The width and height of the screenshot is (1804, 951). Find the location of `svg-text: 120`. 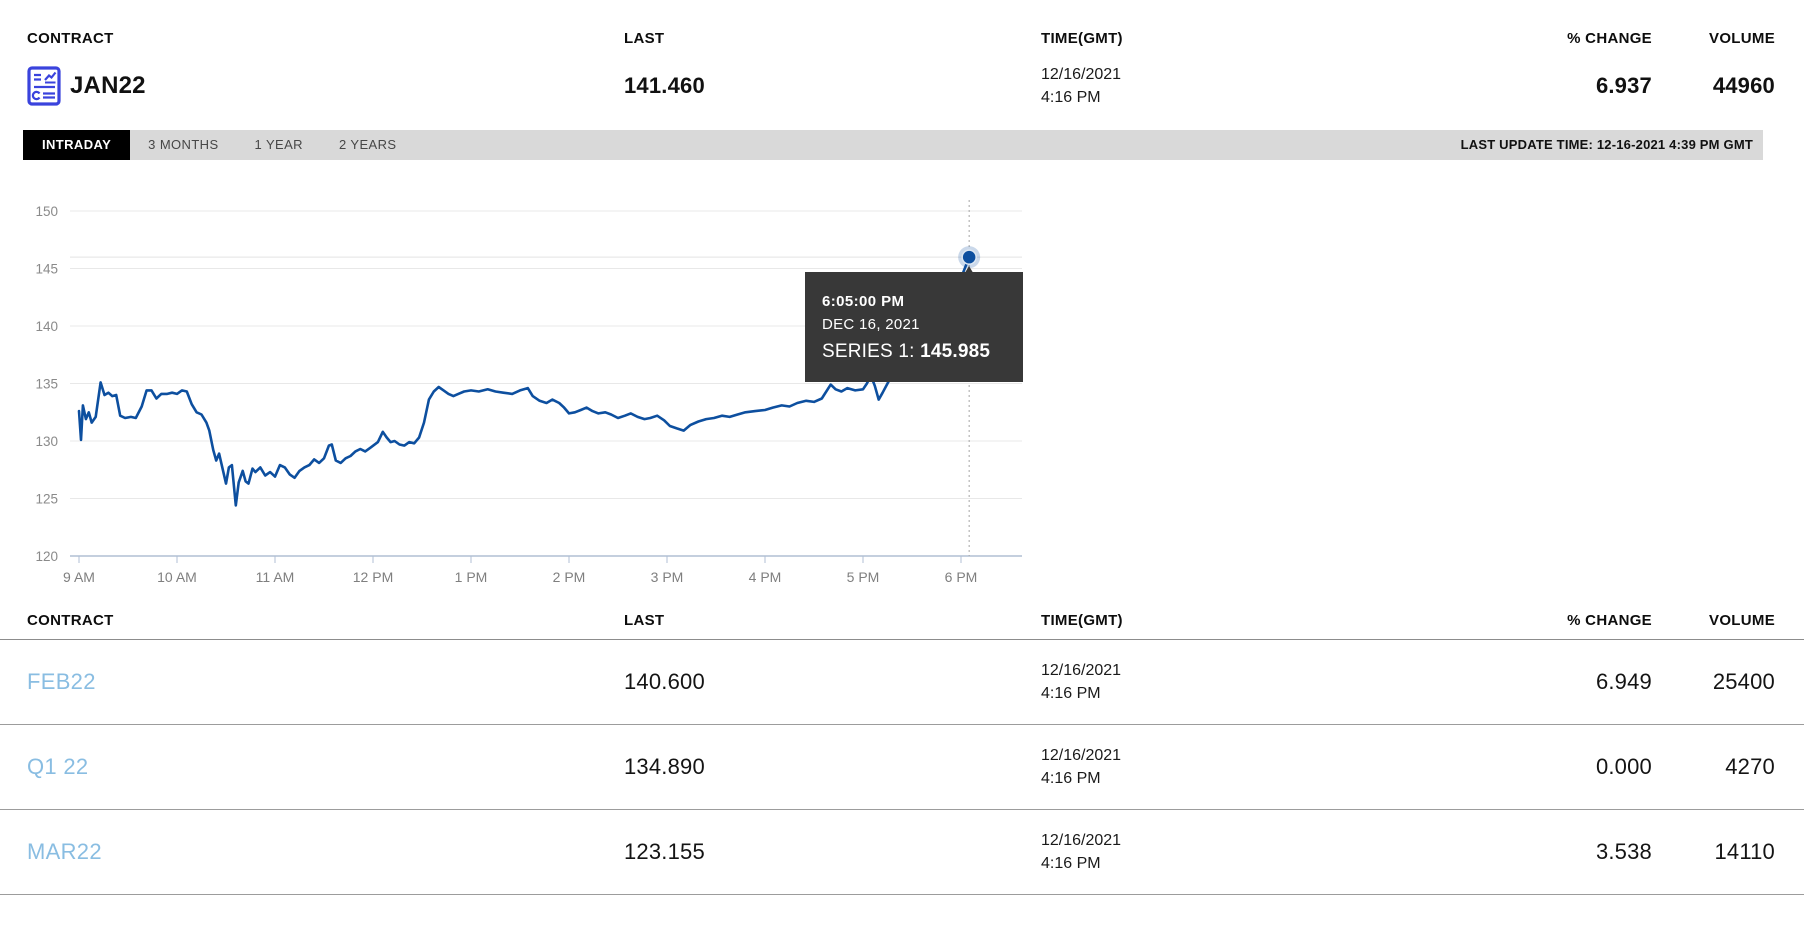

svg-text: 120 is located at coordinates (46, 556).